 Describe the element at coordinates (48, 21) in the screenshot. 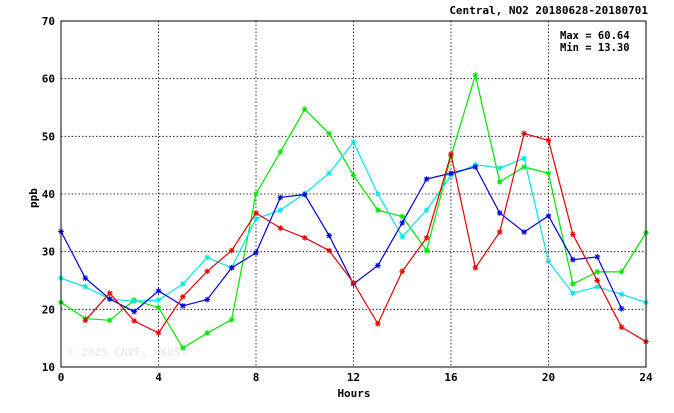

I see `y-tick-label: 70` at that location.